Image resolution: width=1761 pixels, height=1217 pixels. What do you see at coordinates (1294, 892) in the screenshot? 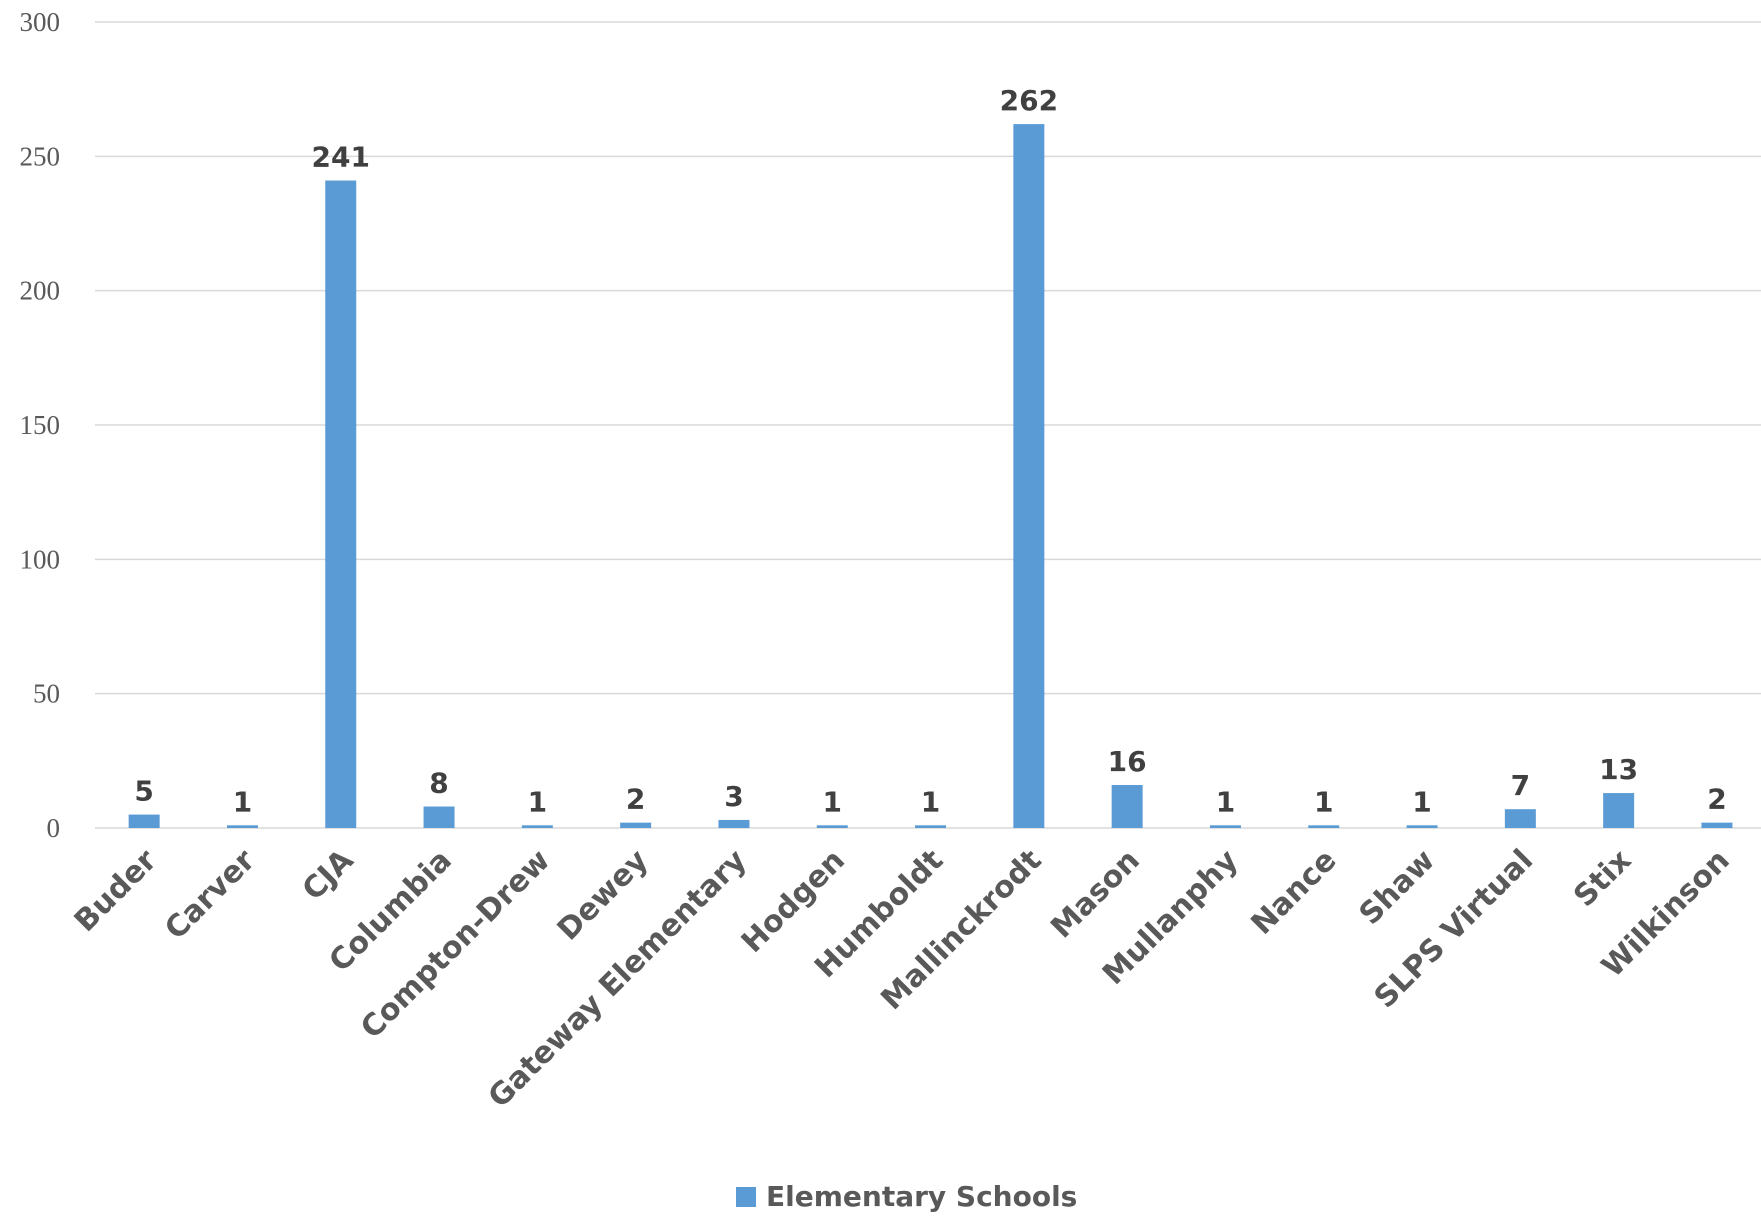
I see `x-tick-label: Nance` at bounding box center [1294, 892].